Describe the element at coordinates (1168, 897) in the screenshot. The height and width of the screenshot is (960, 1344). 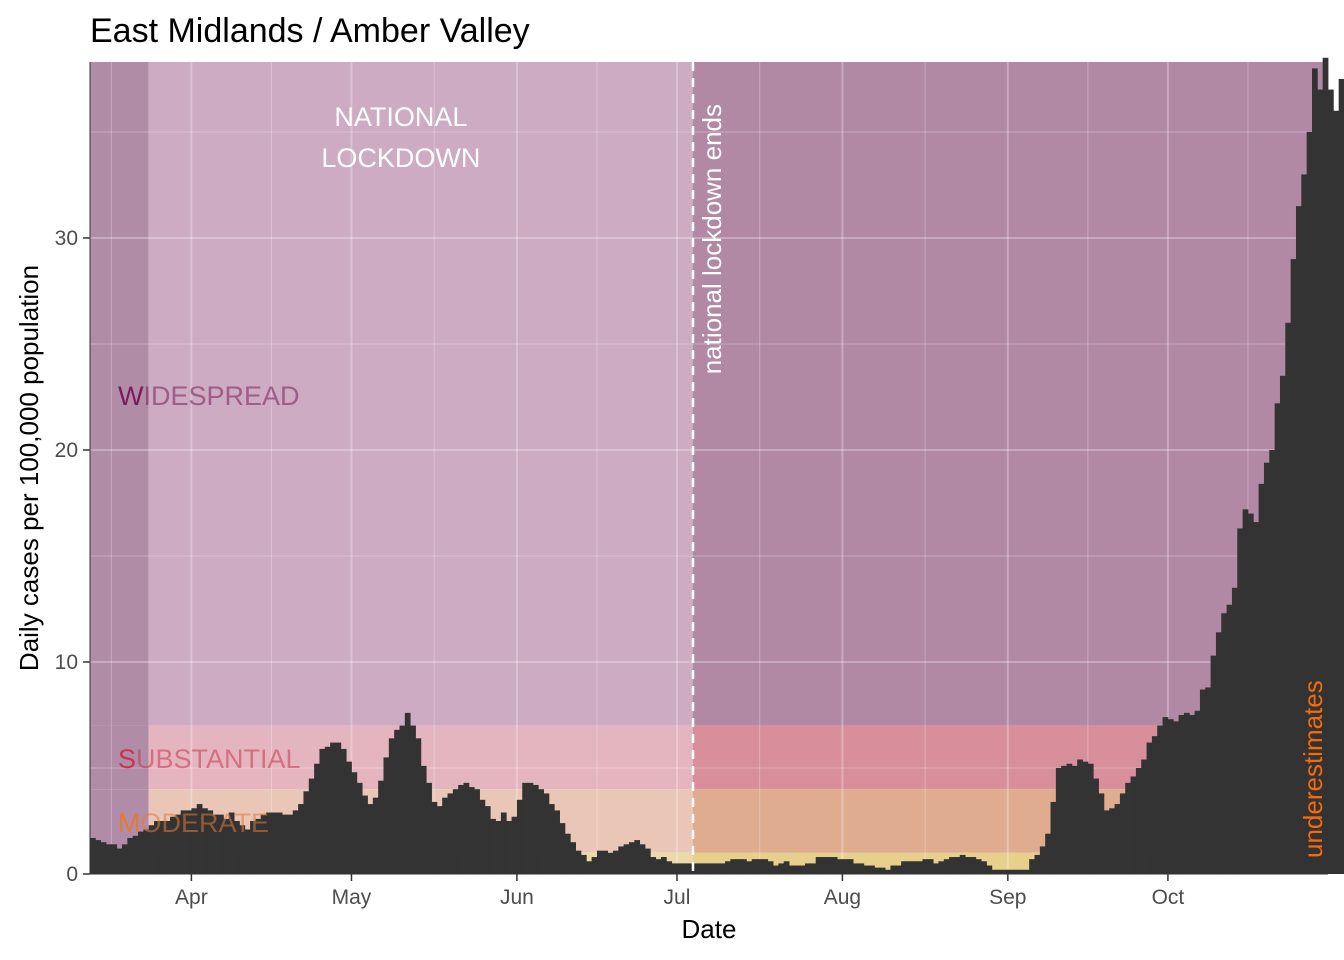
I see `x-tick-label: Oct` at that location.